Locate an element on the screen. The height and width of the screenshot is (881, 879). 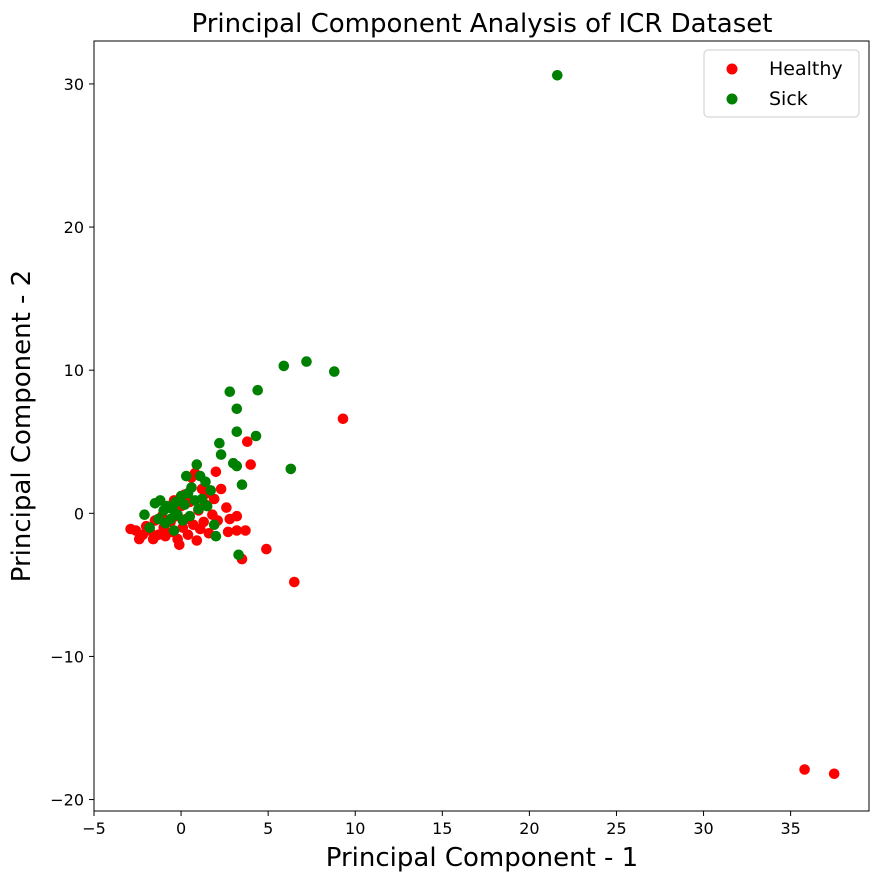
y-tick-label-2: 0 is located at coordinates (79, 513).